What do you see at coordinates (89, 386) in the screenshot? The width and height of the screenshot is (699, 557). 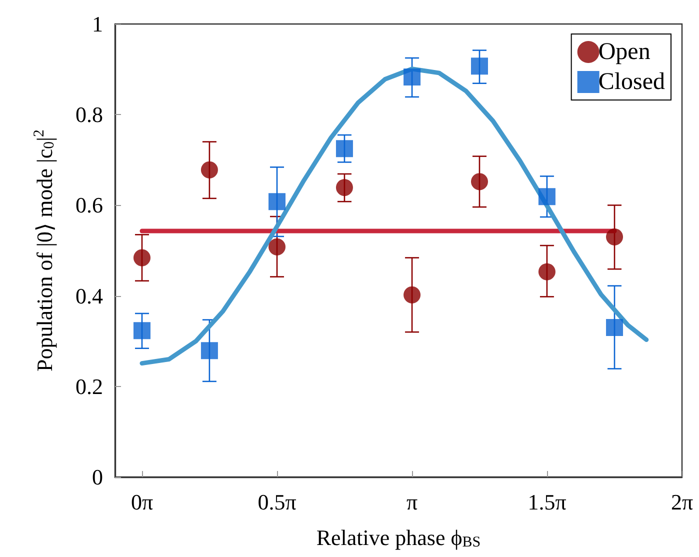 I see `y-tick-label: 0.2` at bounding box center [89, 386].